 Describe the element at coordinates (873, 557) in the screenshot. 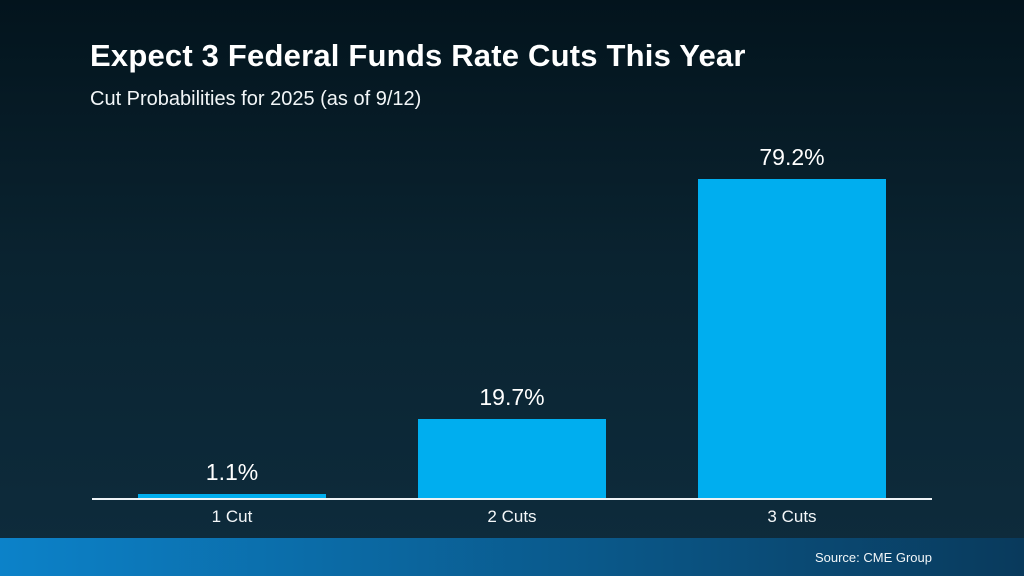

I see `source-text: Source: CME Group` at that location.